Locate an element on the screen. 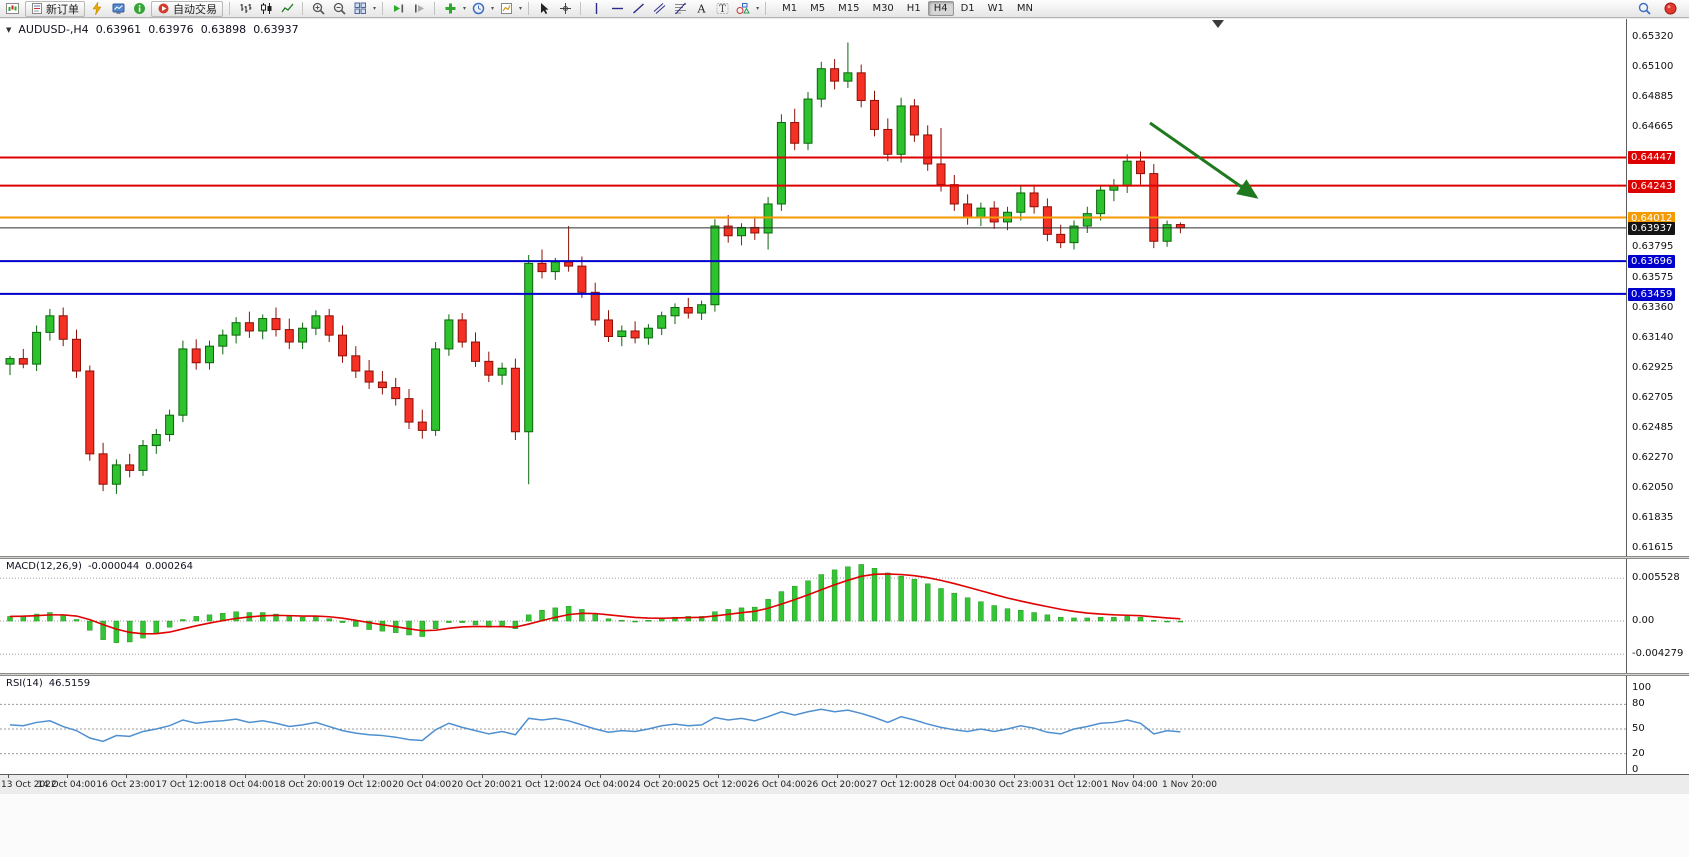 This screenshot has width=1689, height=857. time-label: 25 Oct 12:00 is located at coordinates (718, 785).